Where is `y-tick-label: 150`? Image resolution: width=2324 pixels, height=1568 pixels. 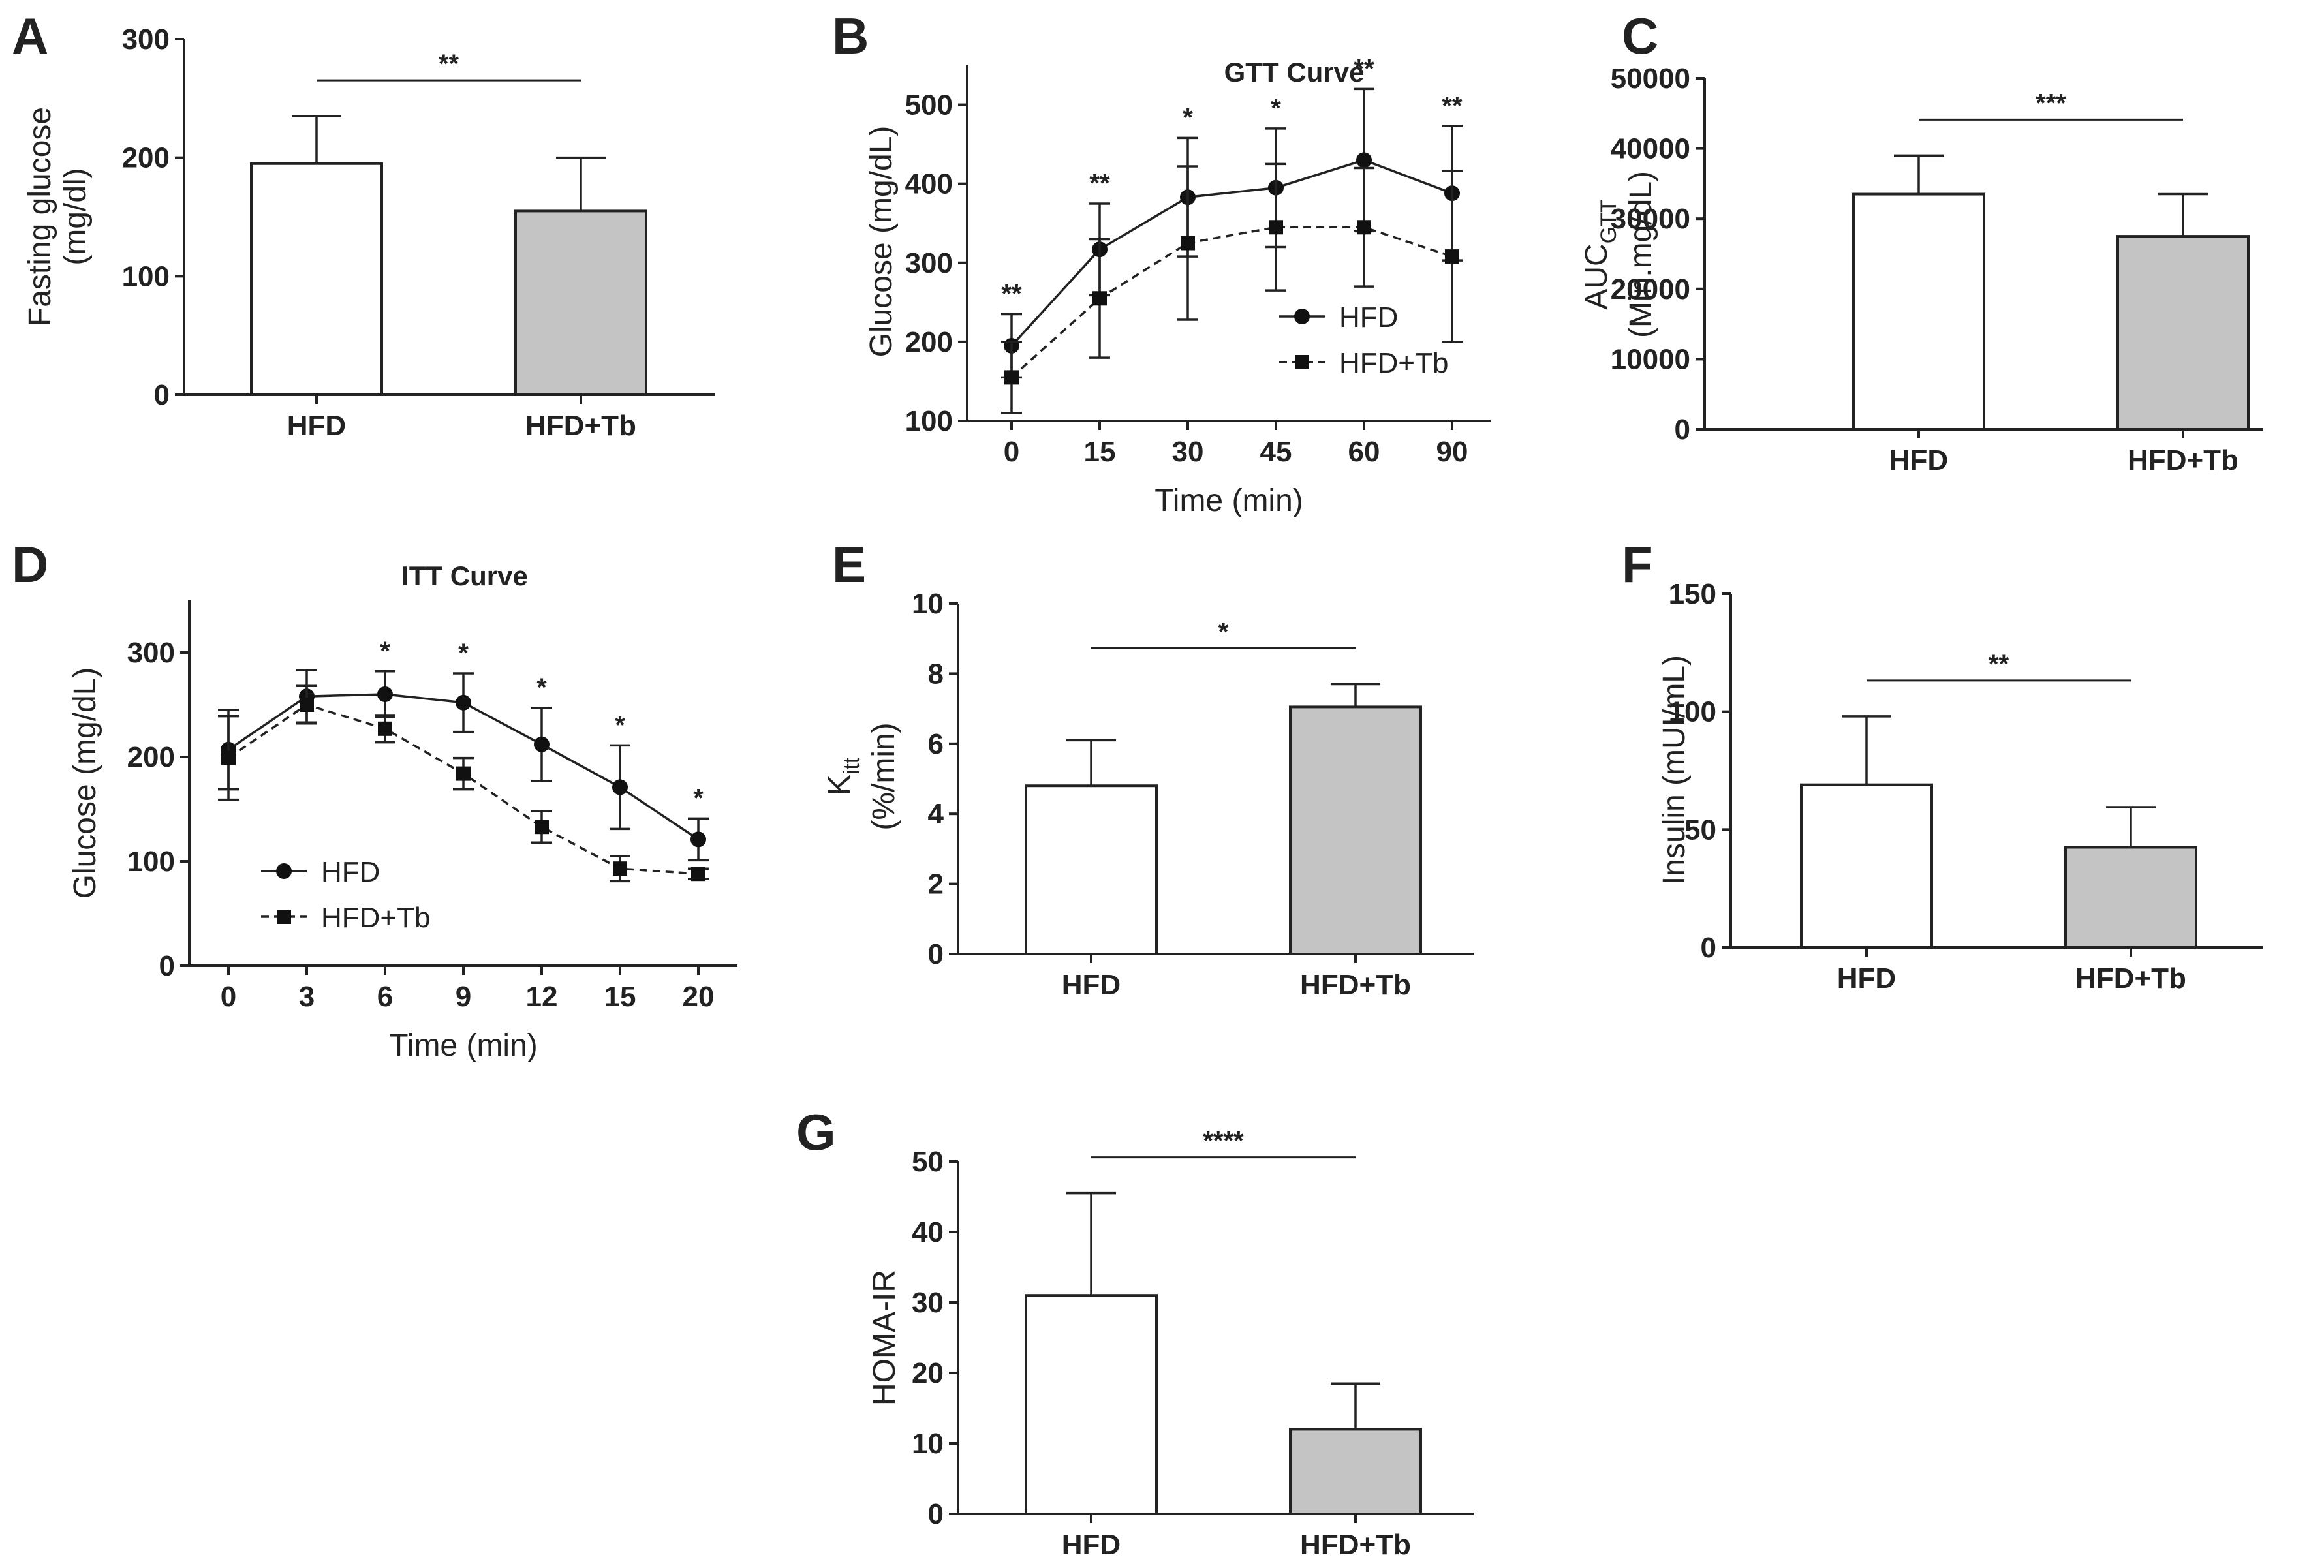 y-tick-label: 150 is located at coordinates (1692, 594).